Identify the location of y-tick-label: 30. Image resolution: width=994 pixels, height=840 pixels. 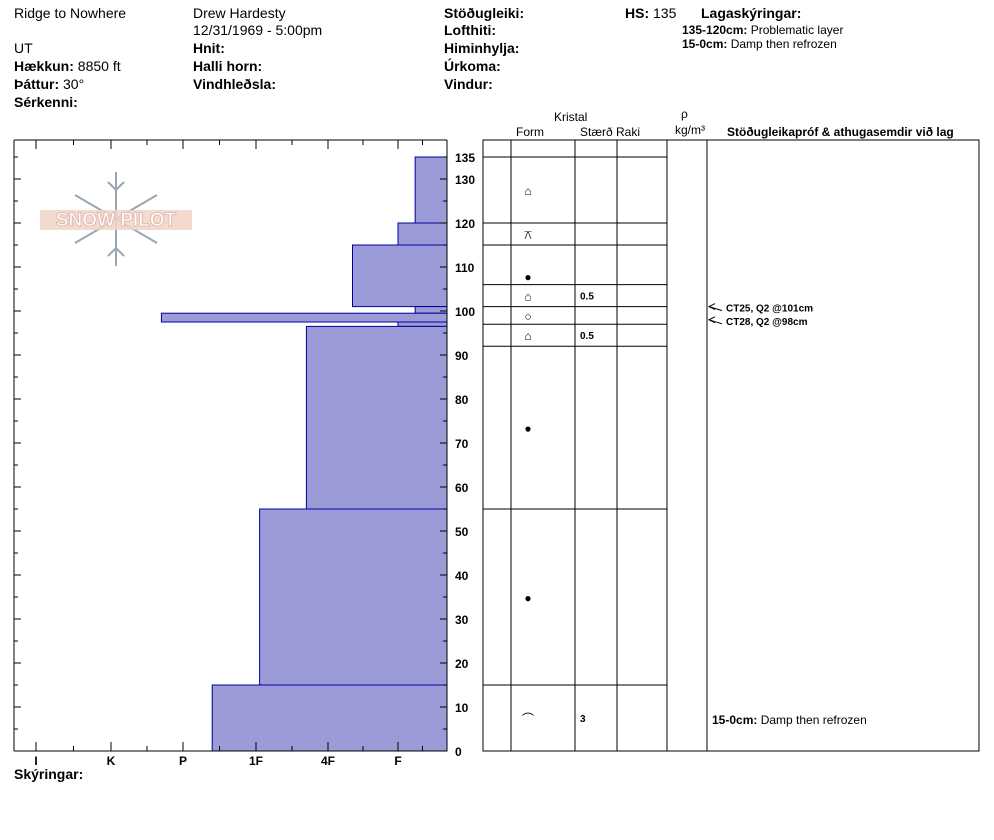
(462, 620).